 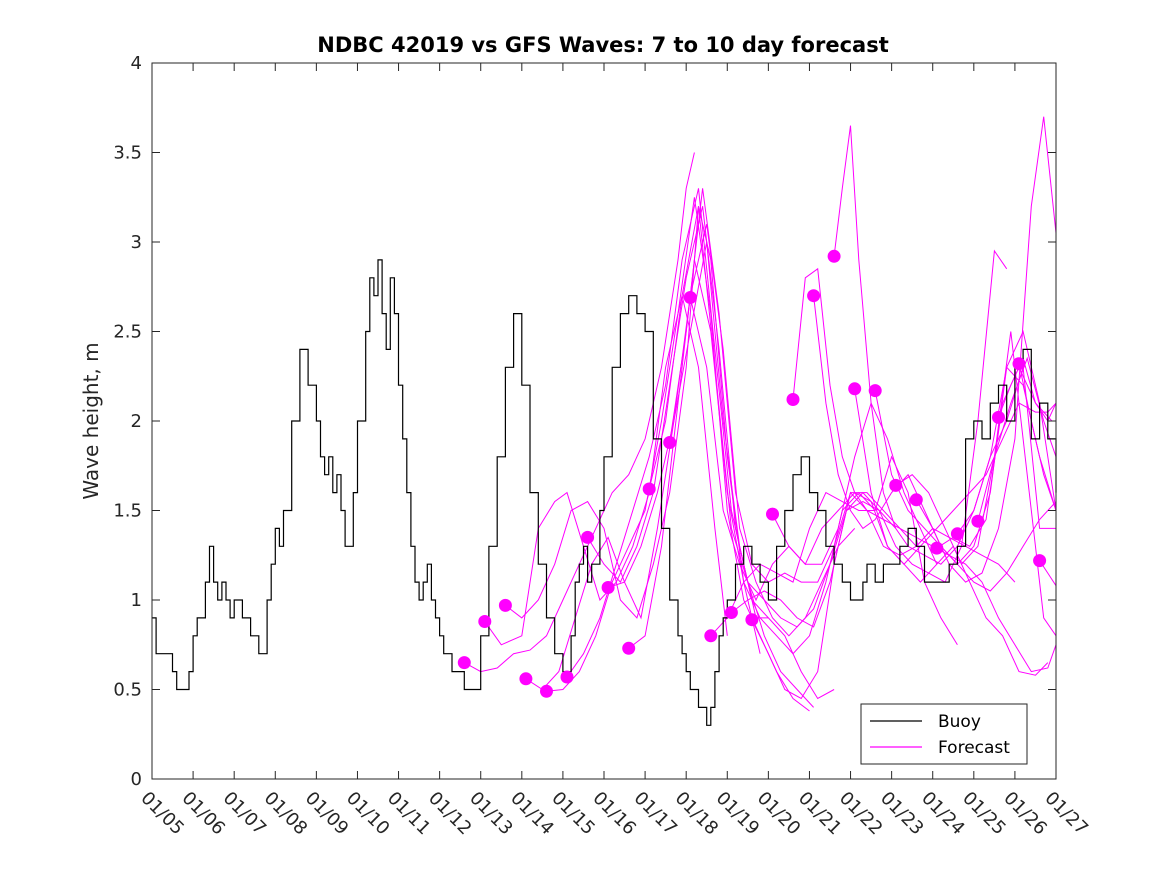 What do you see at coordinates (738, 814) in the screenshot?
I see `x-tick-label: 01/19` at bounding box center [738, 814].